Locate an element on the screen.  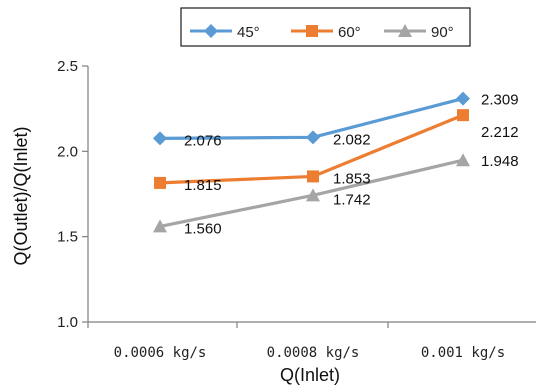
data-label: 1.853 is located at coordinates (352, 178).